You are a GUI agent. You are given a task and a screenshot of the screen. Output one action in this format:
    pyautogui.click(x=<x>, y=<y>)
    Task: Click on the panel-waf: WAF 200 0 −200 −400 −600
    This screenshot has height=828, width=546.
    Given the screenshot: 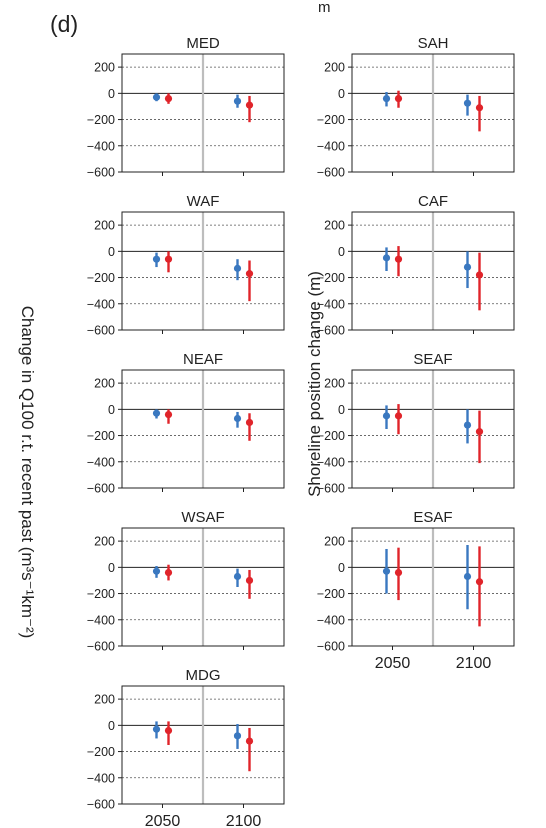 What is the action you would take?
    pyautogui.click(x=186, y=265)
    